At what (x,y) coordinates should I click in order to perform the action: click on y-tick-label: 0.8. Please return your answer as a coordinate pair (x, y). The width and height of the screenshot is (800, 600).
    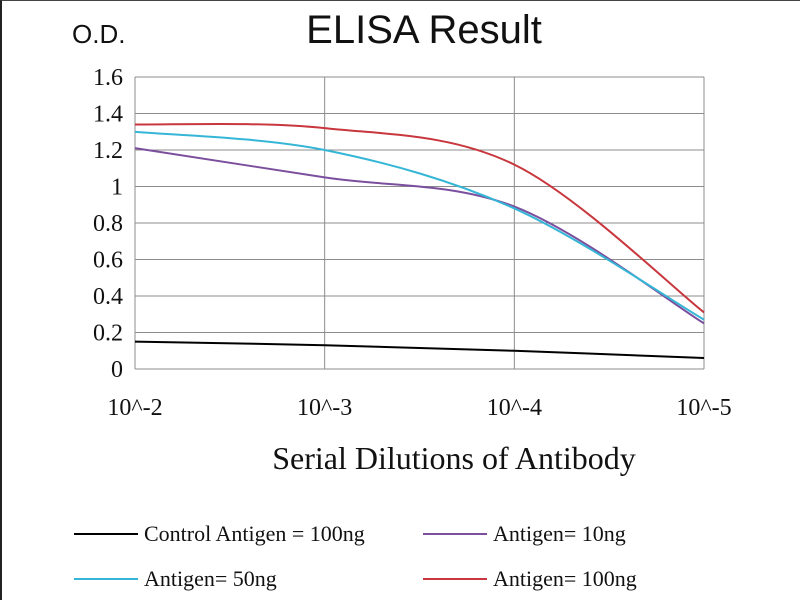
    Looking at the image, I should click on (108, 224).